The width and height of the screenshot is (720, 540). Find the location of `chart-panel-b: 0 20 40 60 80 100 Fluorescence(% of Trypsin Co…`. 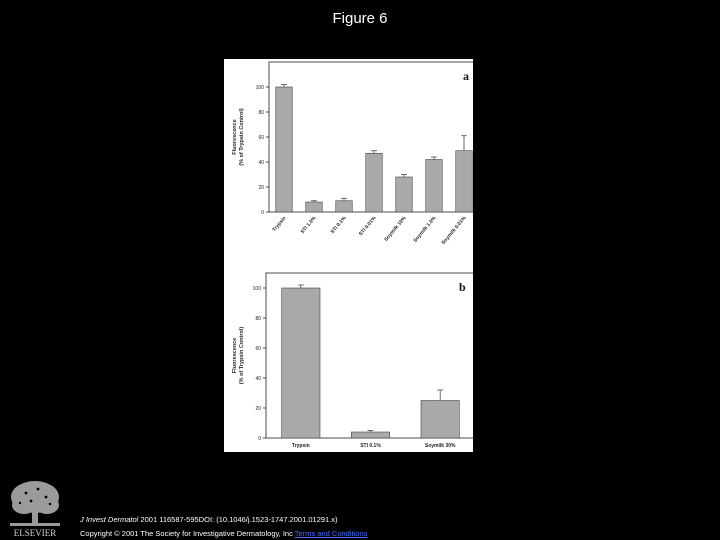

chart-panel-b: 0 20 40 60 80 100 Fluorescence(% of Trypsin Co… is located at coordinates (348, 361).